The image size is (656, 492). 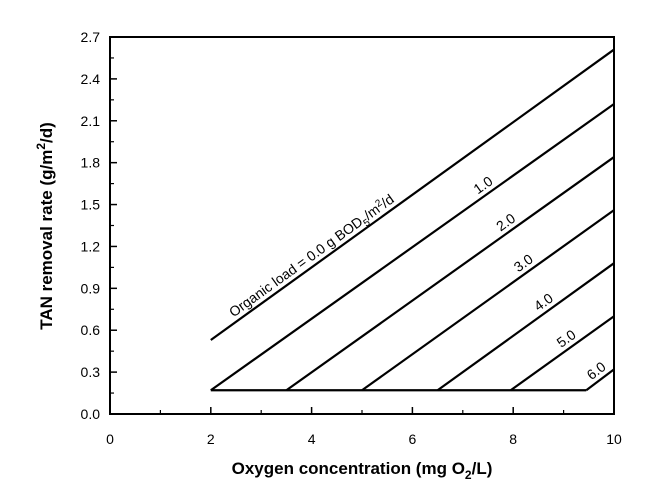 What do you see at coordinates (566, 338) in the screenshot?
I see `series-label-5: 5.0` at bounding box center [566, 338].